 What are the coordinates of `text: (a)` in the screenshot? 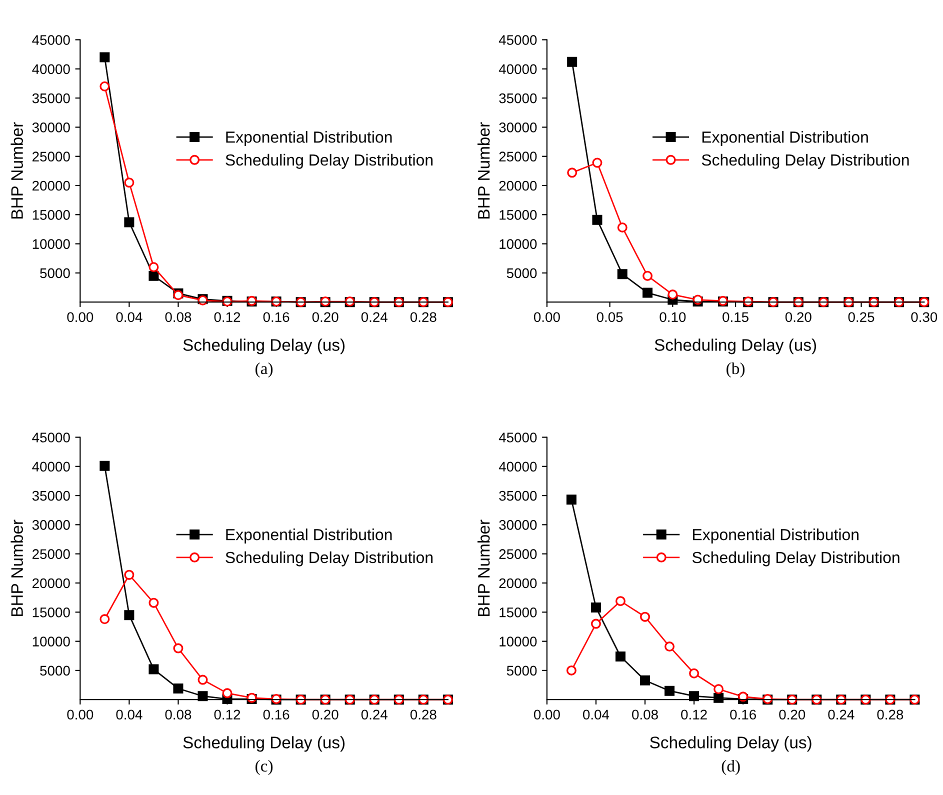 It's located at (264, 370).